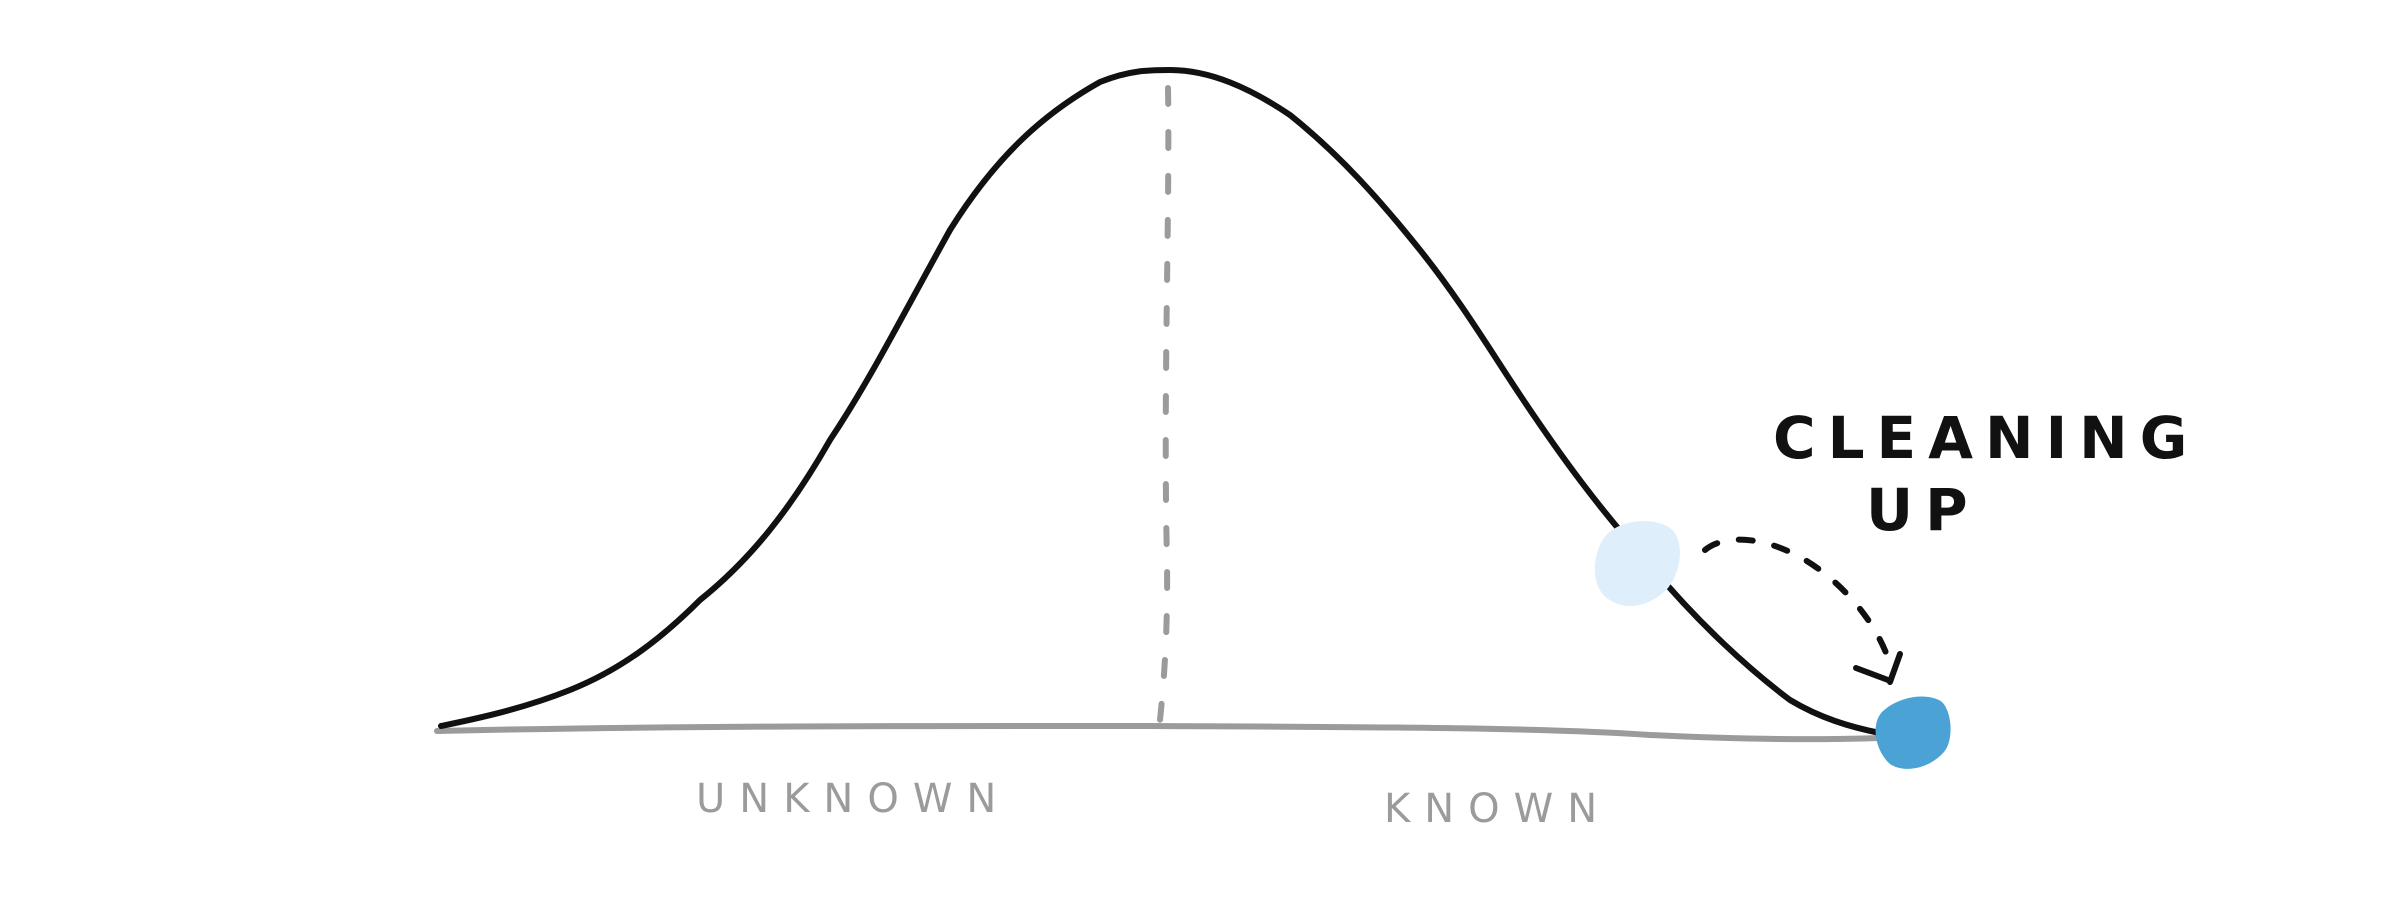 The image size is (2388, 900). Describe the element at coordinates (1158, 732) in the screenshot. I see `baseline-axis` at that location.